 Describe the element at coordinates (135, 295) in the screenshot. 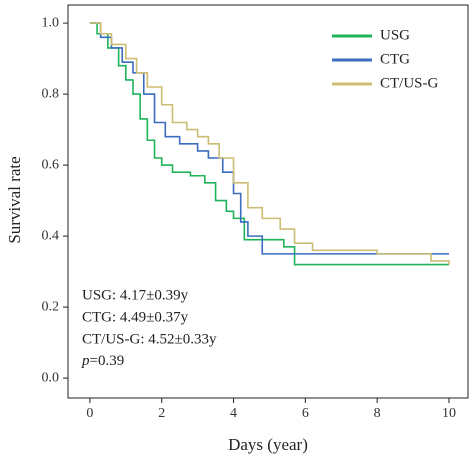

I see `annotation: USG: 4.17±0.39y` at that location.